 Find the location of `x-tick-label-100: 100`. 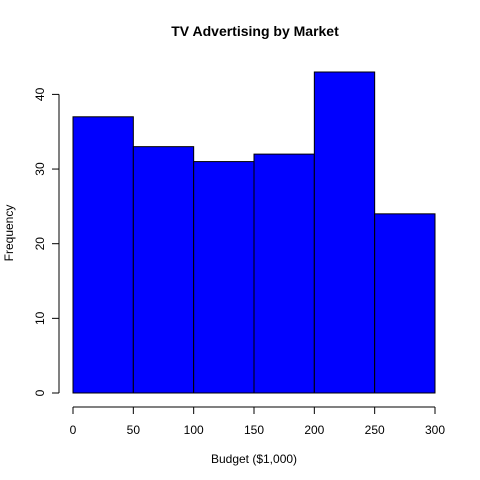

x-tick-label-100: 100 is located at coordinates (194, 430).